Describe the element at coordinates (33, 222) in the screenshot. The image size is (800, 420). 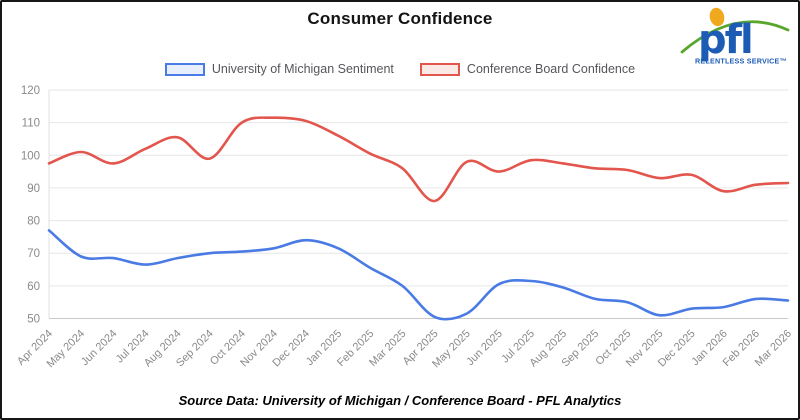
I see `y-axis-tick-label: 80` at that location.